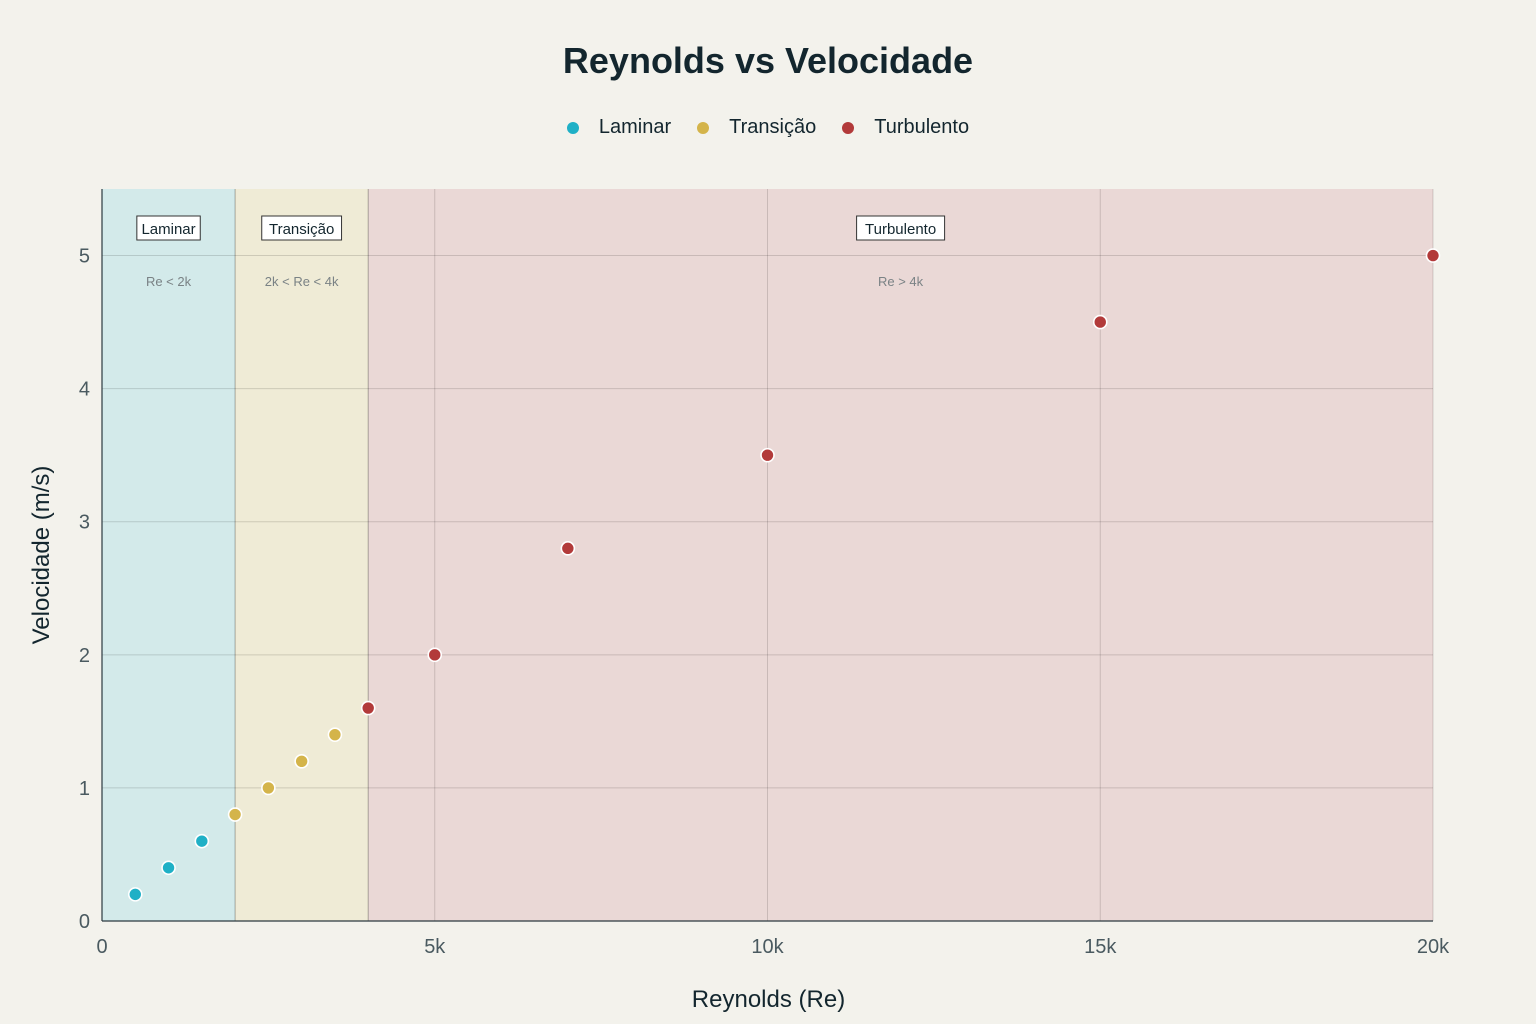 The height and width of the screenshot is (1024, 1536). I want to click on x-tick-label-0: 0, so click(101, 947).